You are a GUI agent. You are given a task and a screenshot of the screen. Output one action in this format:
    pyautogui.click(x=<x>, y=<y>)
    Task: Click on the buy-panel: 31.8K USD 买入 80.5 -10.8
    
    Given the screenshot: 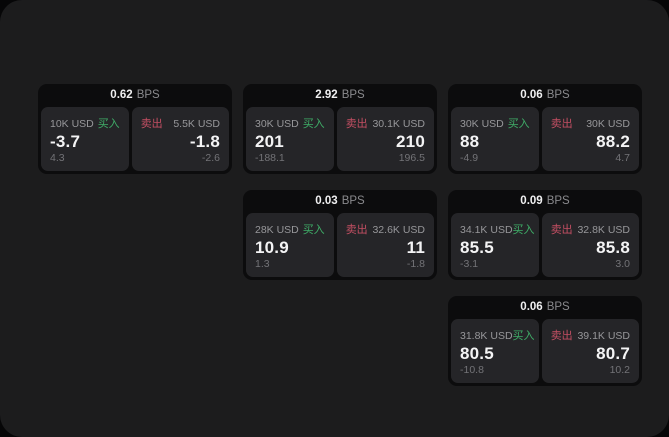 What is the action you would take?
    pyautogui.click(x=495, y=351)
    